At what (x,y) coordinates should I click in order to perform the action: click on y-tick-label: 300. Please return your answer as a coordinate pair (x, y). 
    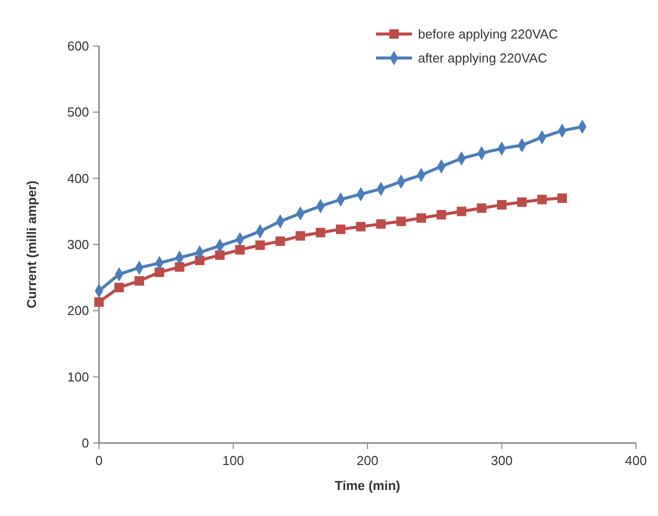
    Looking at the image, I should click on (78, 244).